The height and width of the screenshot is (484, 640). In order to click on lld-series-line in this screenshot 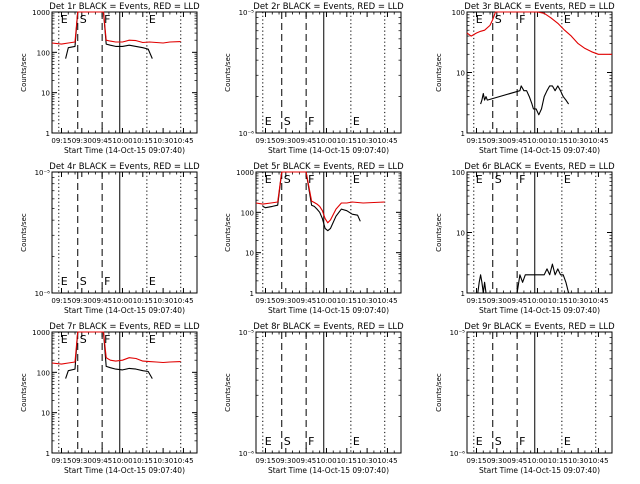, I will do `click(116, 28)`.